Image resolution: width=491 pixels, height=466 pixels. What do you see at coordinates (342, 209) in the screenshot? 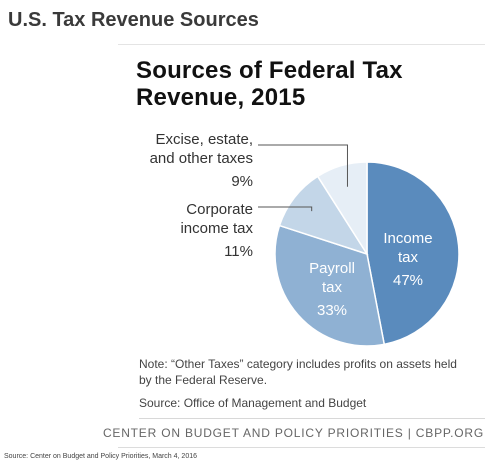
I see `pie-slice-excise-other` at bounding box center [342, 209].